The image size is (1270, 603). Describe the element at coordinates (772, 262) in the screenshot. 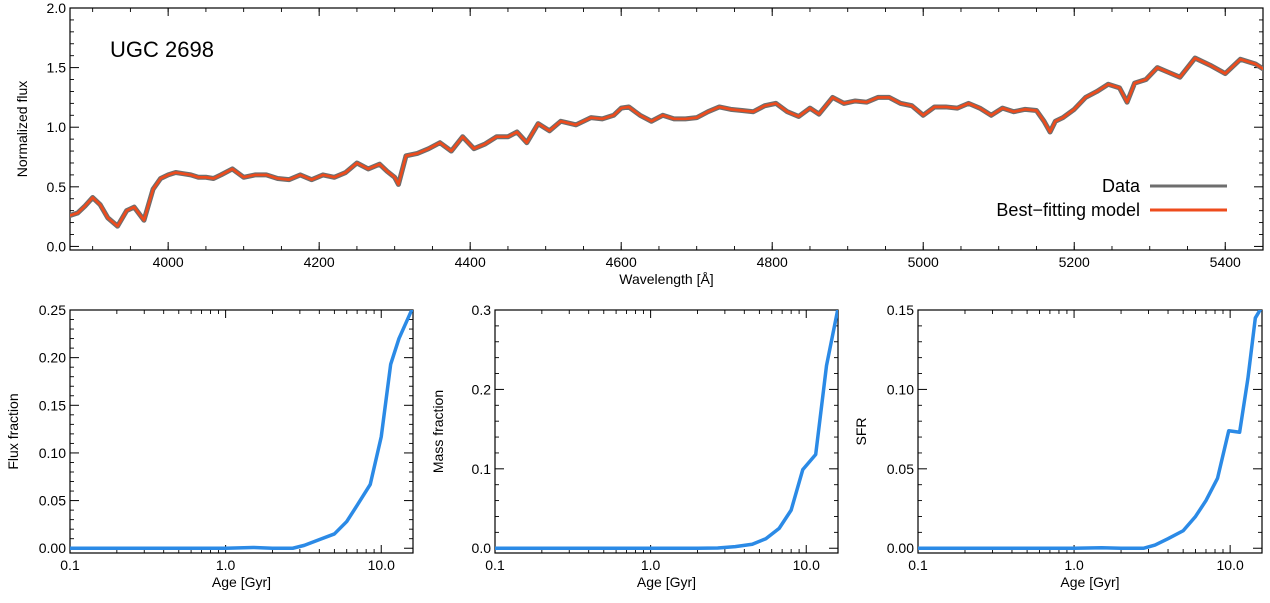

I see `x-tick-label: 4800` at that location.